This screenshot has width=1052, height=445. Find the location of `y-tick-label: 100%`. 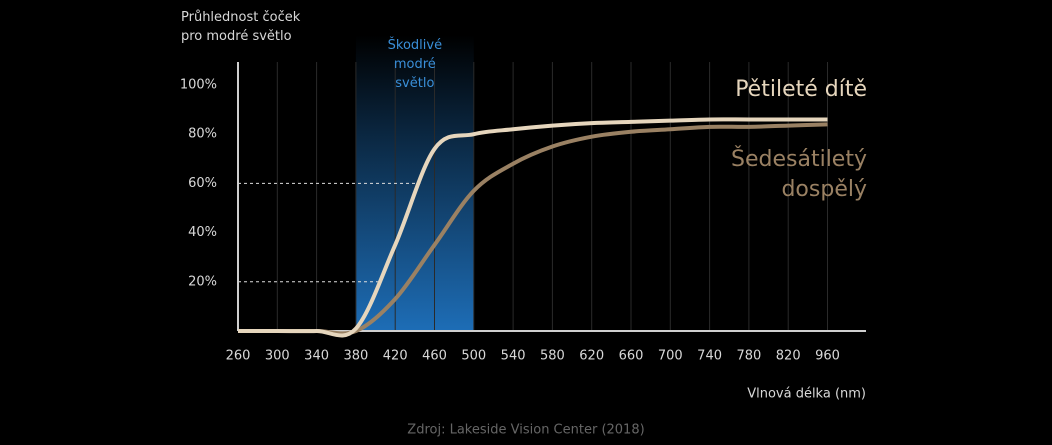

y-tick-label: 100% is located at coordinates (198, 85).